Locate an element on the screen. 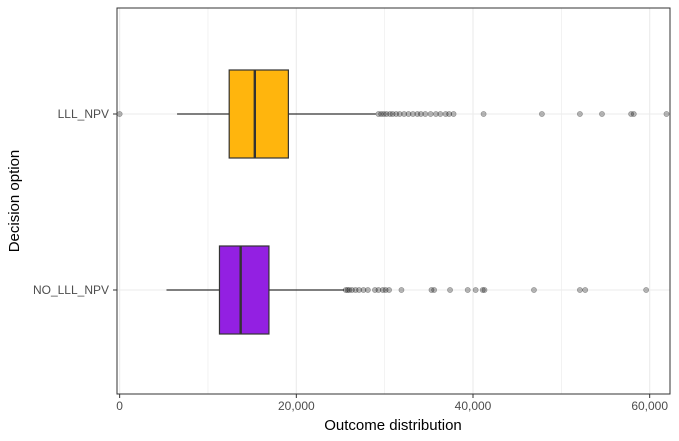  y-tick-label: NO_LLL_NPV is located at coordinates (71, 290).